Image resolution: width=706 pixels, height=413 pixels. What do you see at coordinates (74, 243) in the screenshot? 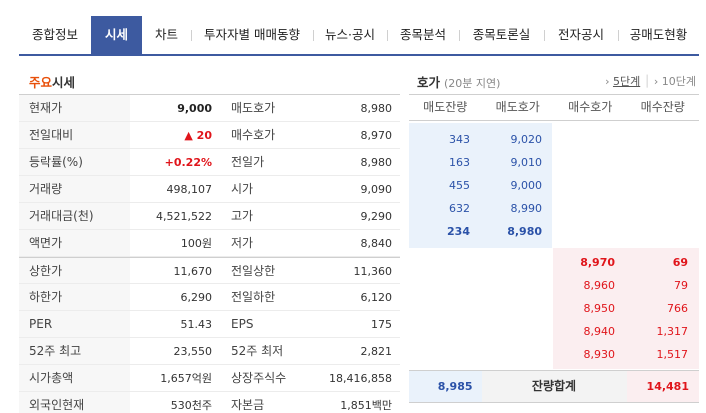
I see `quote-label: 액면가` at bounding box center [74, 243].